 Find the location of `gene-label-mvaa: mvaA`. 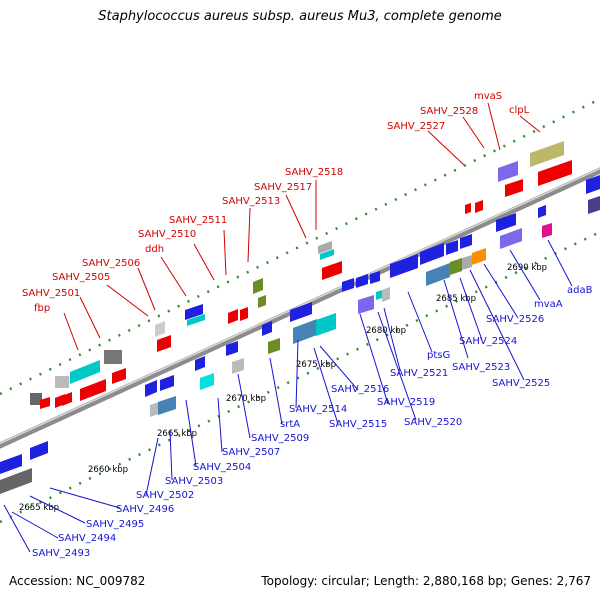

gene-label-mvaa: mvaA is located at coordinates (548, 304).